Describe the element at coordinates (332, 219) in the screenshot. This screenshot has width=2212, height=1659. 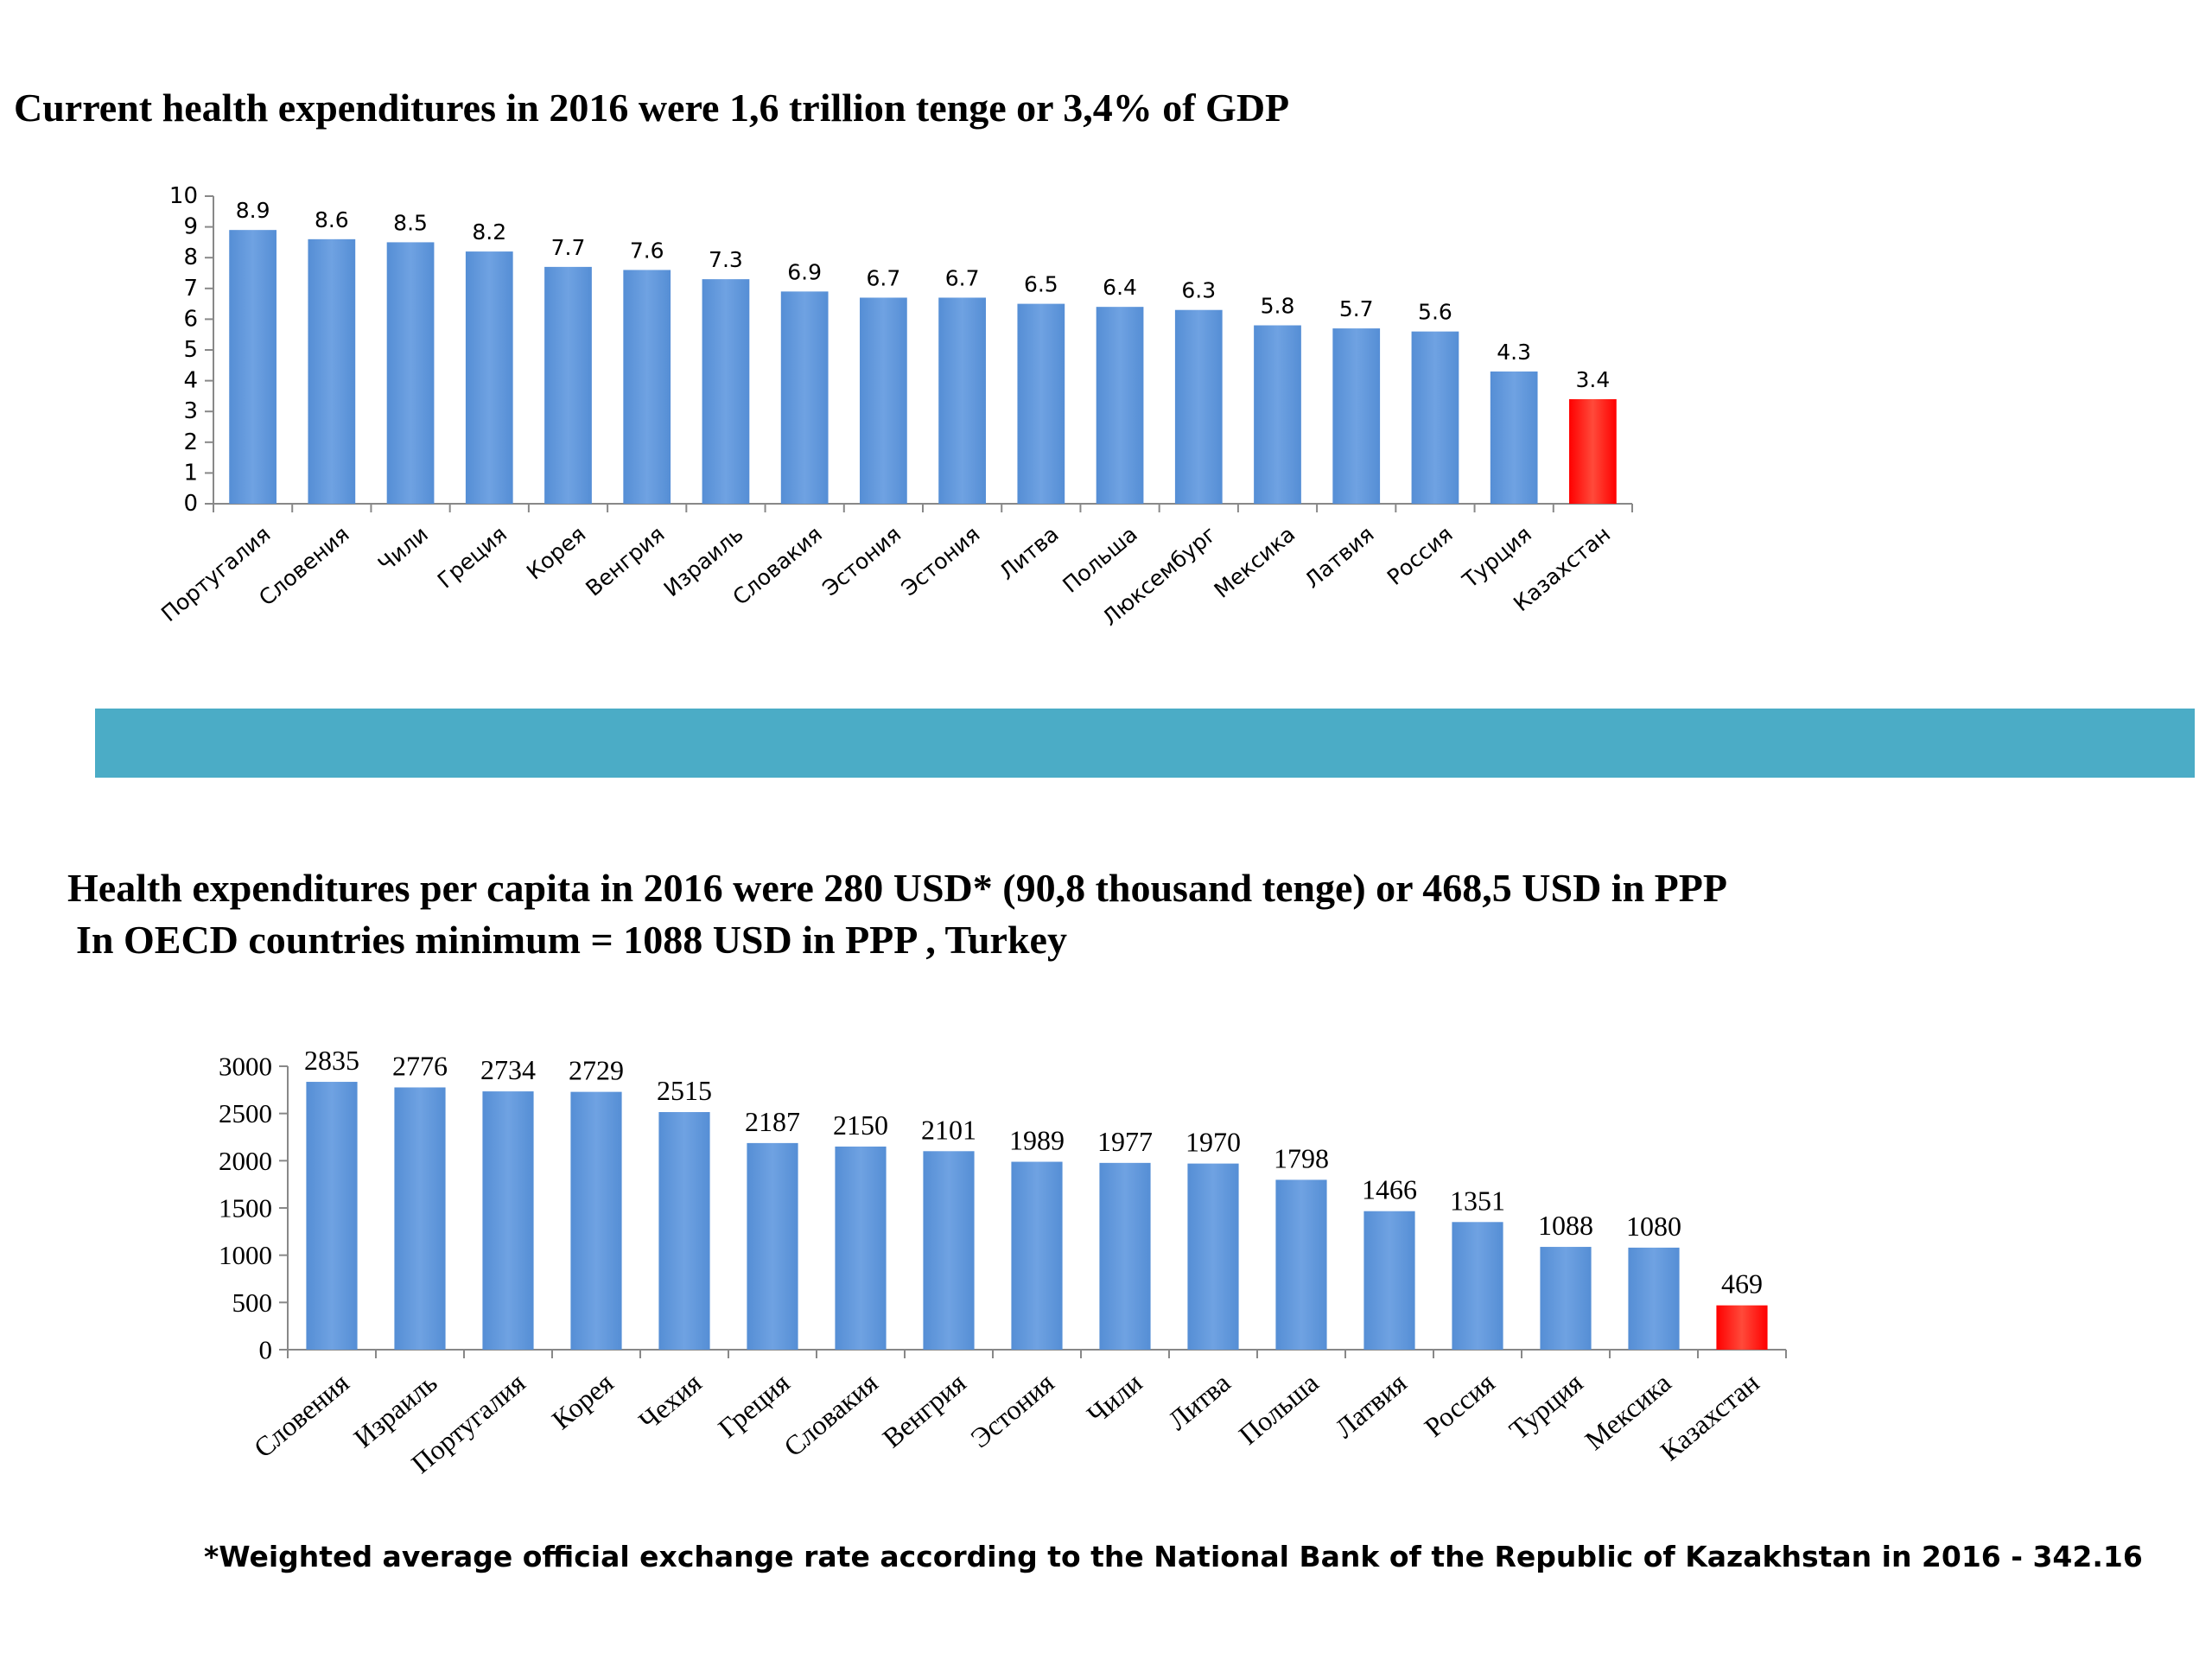
I see `data-label: 8.6` at that location.